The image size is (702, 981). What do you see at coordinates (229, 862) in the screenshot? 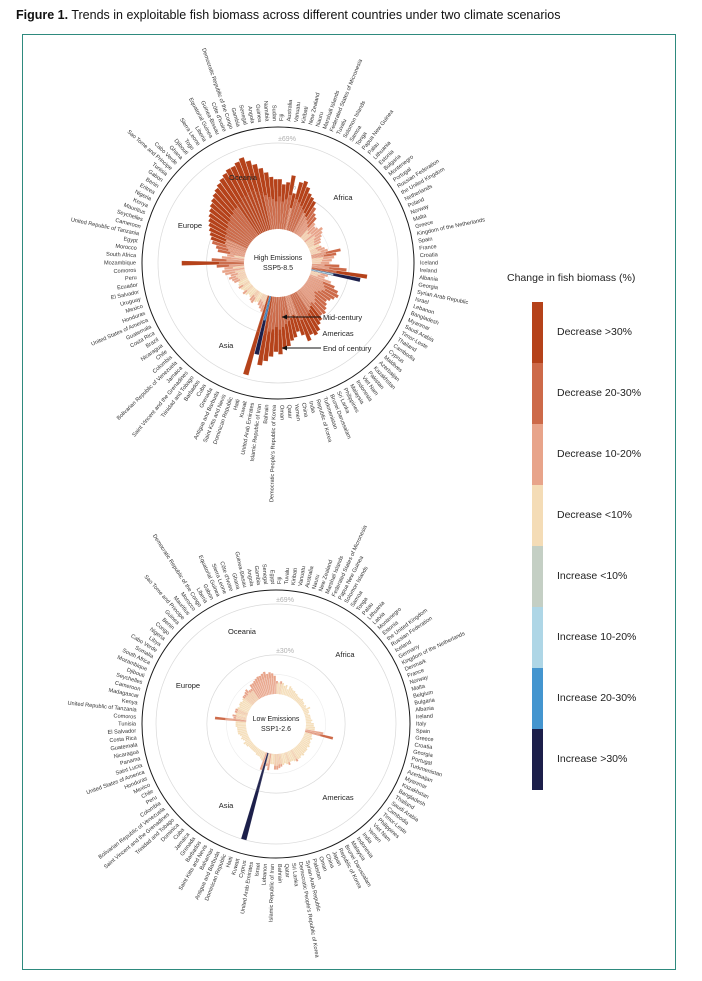
I see `country-label: Haiti` at bounding box center [229, 862].